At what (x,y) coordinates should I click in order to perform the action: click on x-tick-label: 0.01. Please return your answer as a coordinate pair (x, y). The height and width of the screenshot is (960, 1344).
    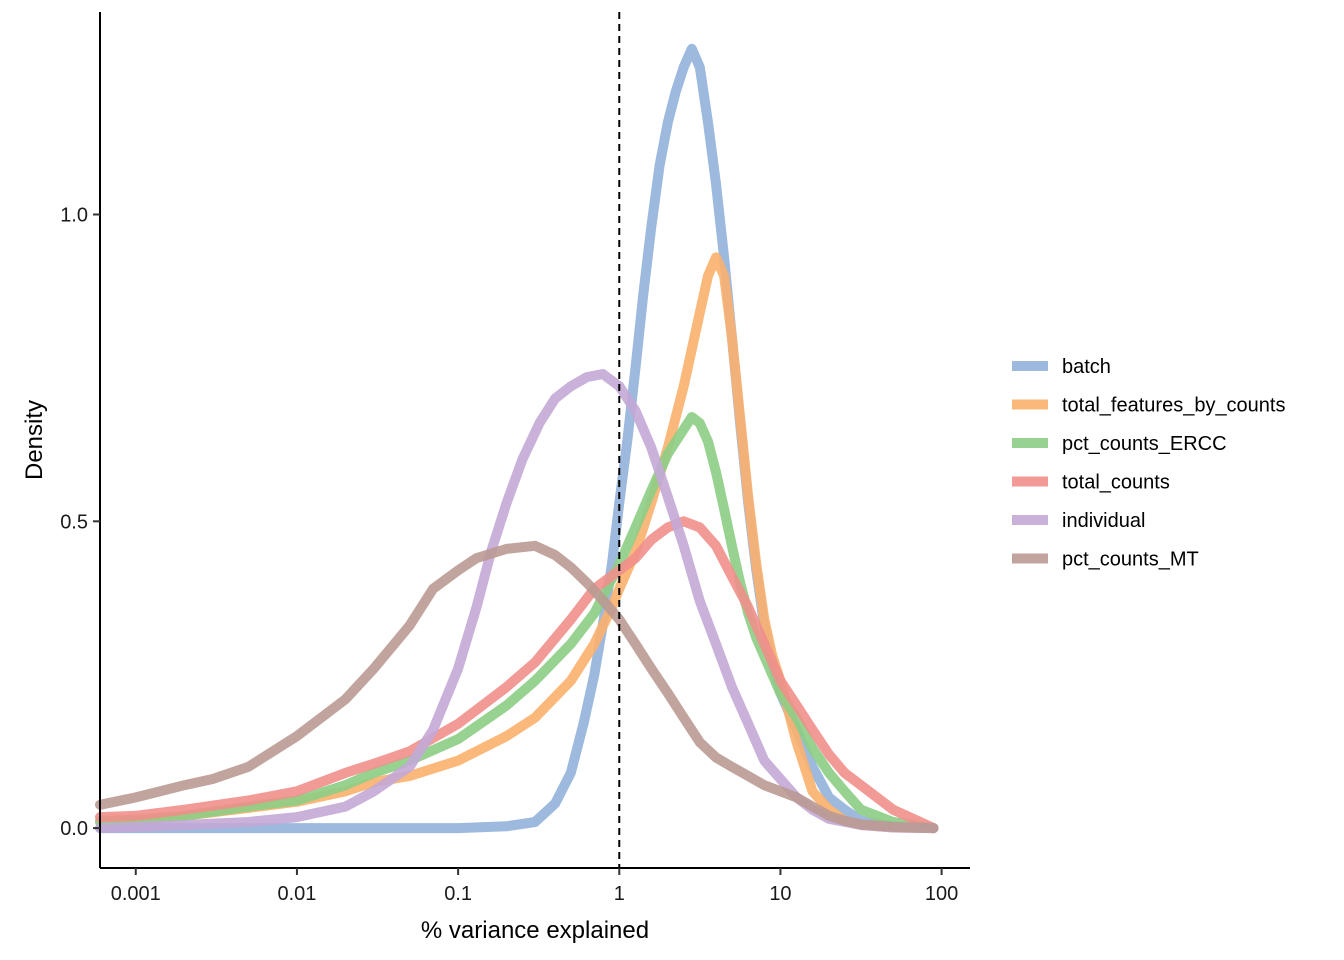
    Looking at the image, I should click on (296, 894).